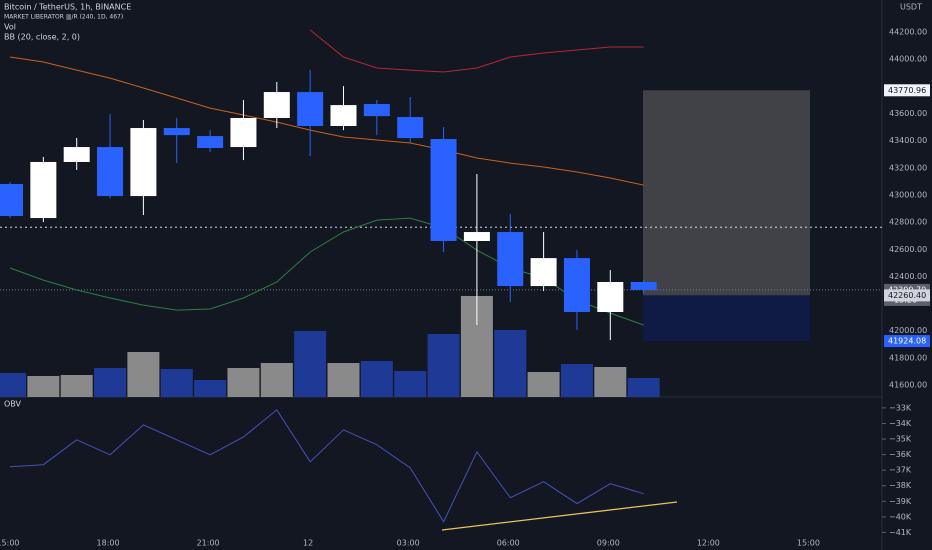 This screenshot has width=932, height=550. What do you see at coordinates (908, 113) in the screenshot?
I see `y-tick-label: 43600.00` at bounding box center [908, 113].